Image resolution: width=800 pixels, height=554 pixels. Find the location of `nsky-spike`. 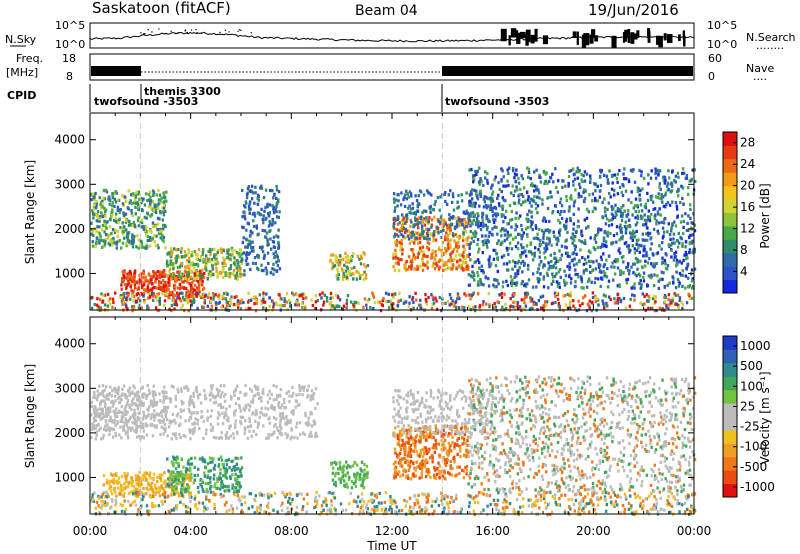

nsky-spike is located at coordinates (684, 35).